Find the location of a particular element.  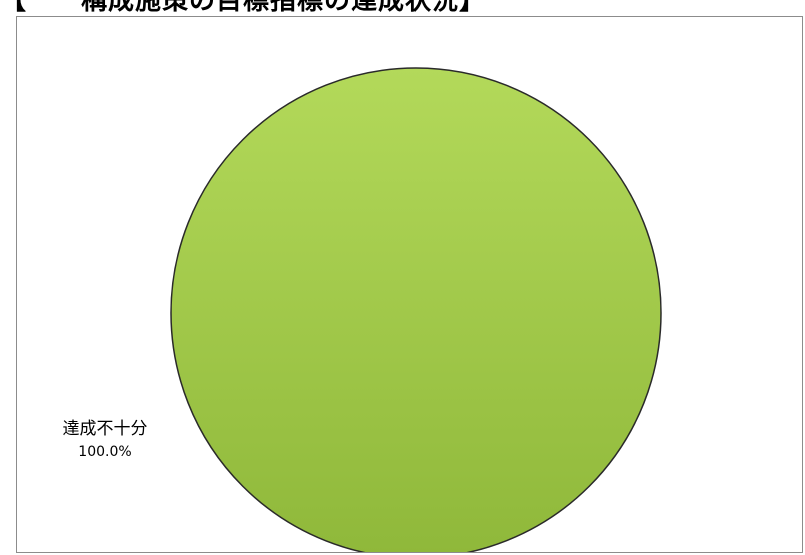

slice-label-0: 達成不十分 100.0% is located at coordinates (105, 440).